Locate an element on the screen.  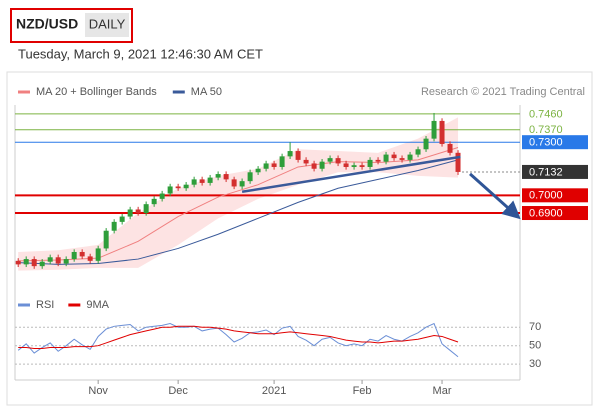
source: Research © 2021 Trading Central is located at coordinates (503, 92).